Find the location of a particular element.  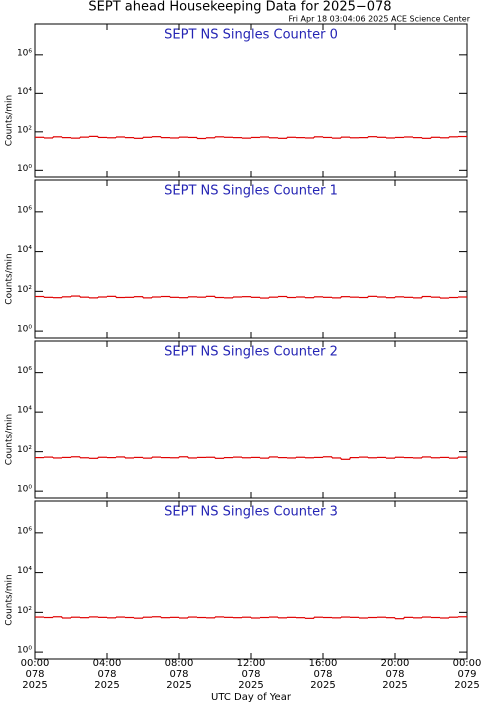

x-tick-label: 20:00 is located at coordinates (395, 663).